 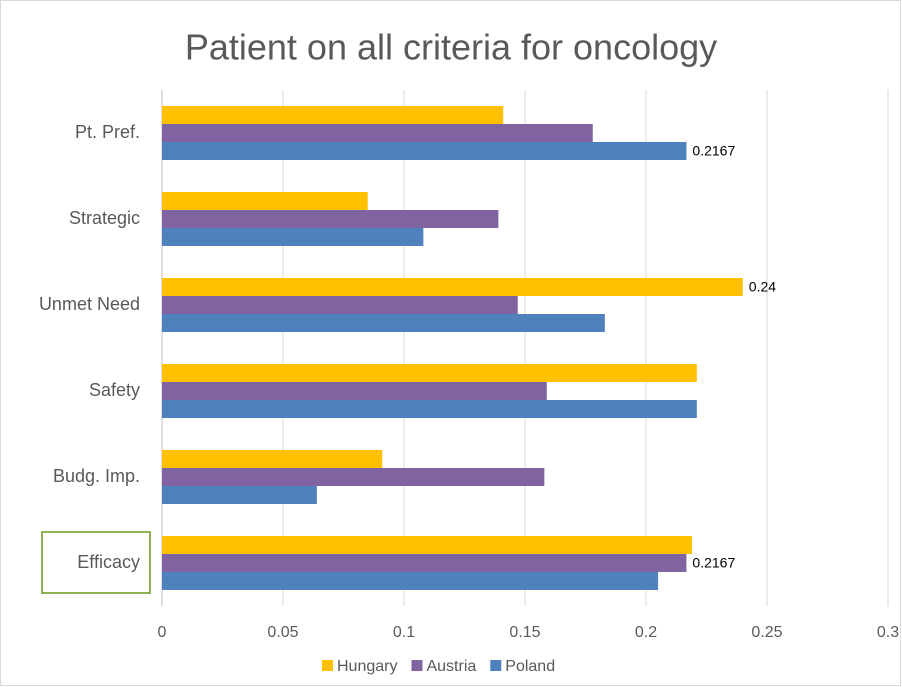 I want to click on x-tick-label: 0.3, so click(x=888, y=632).